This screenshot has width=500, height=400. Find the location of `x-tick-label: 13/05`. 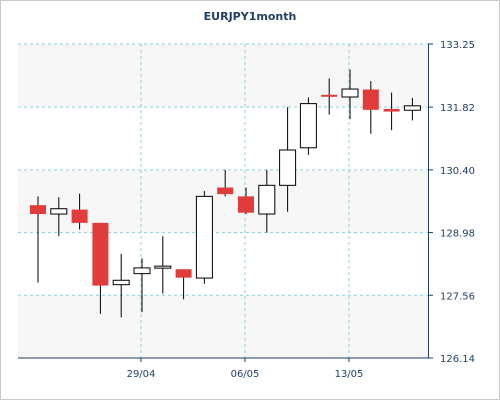

x-tick-label: 13/05 is located at coordinates (349, 374).